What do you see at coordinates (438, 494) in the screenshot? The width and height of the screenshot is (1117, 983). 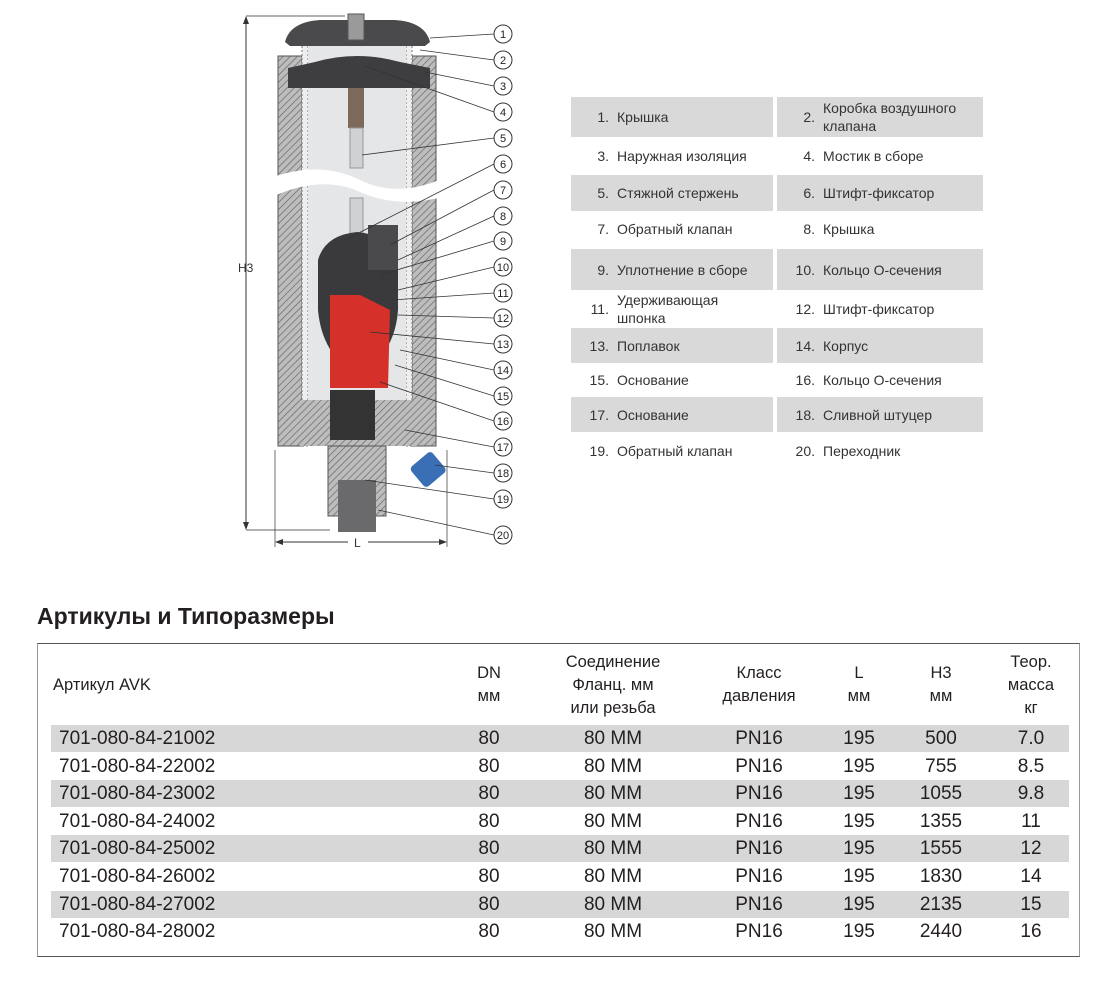 I see `callout-19: 19` at bounding box center [438, 494].